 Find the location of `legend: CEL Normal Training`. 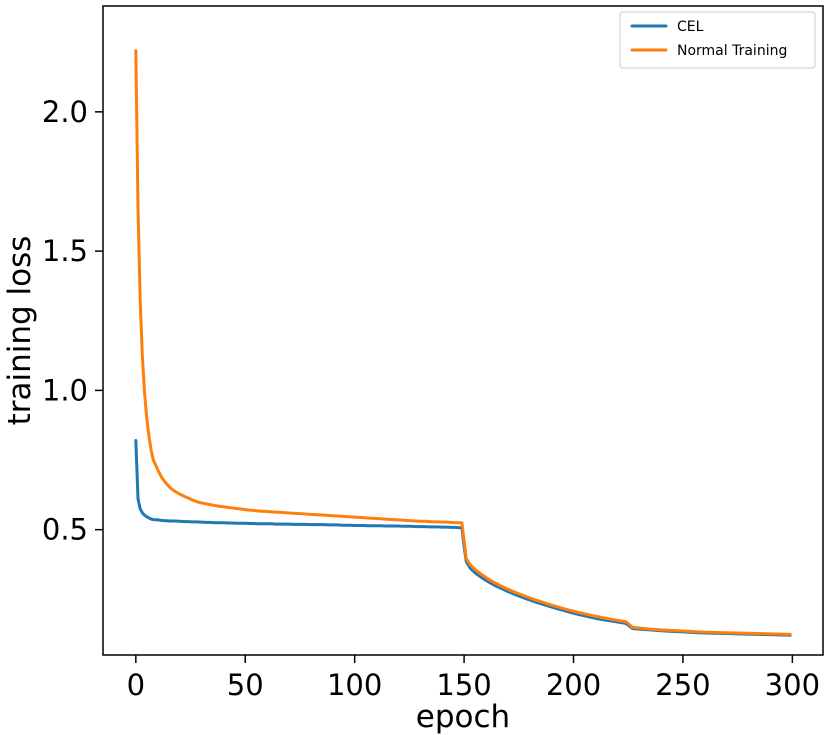

legend: CEL Normal Training is located at coordinates (717, 40).